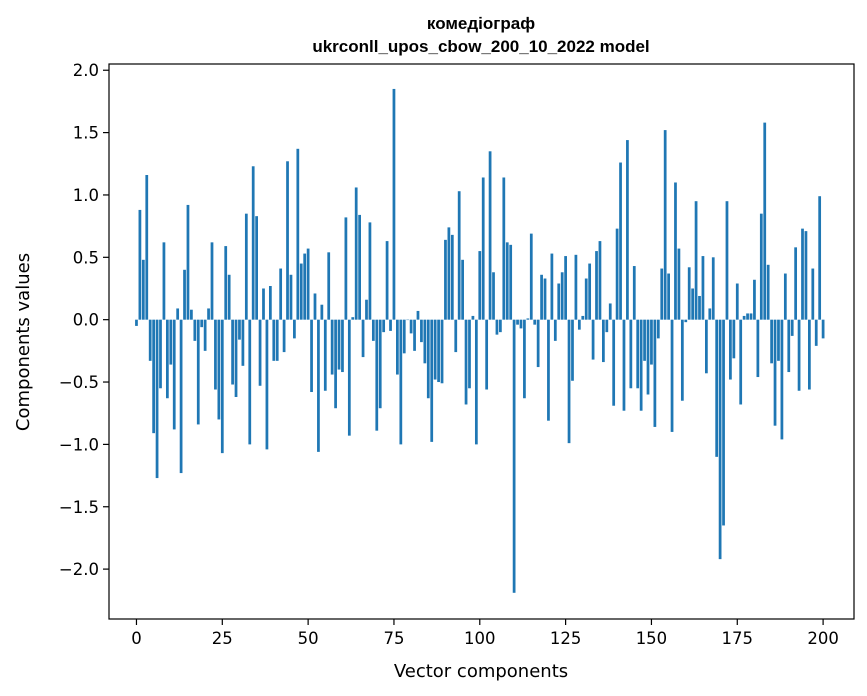 Image resolution: width=867 pixels, height=696 pixels. I want to click on x-tick-label: 50, so click(308, 638).